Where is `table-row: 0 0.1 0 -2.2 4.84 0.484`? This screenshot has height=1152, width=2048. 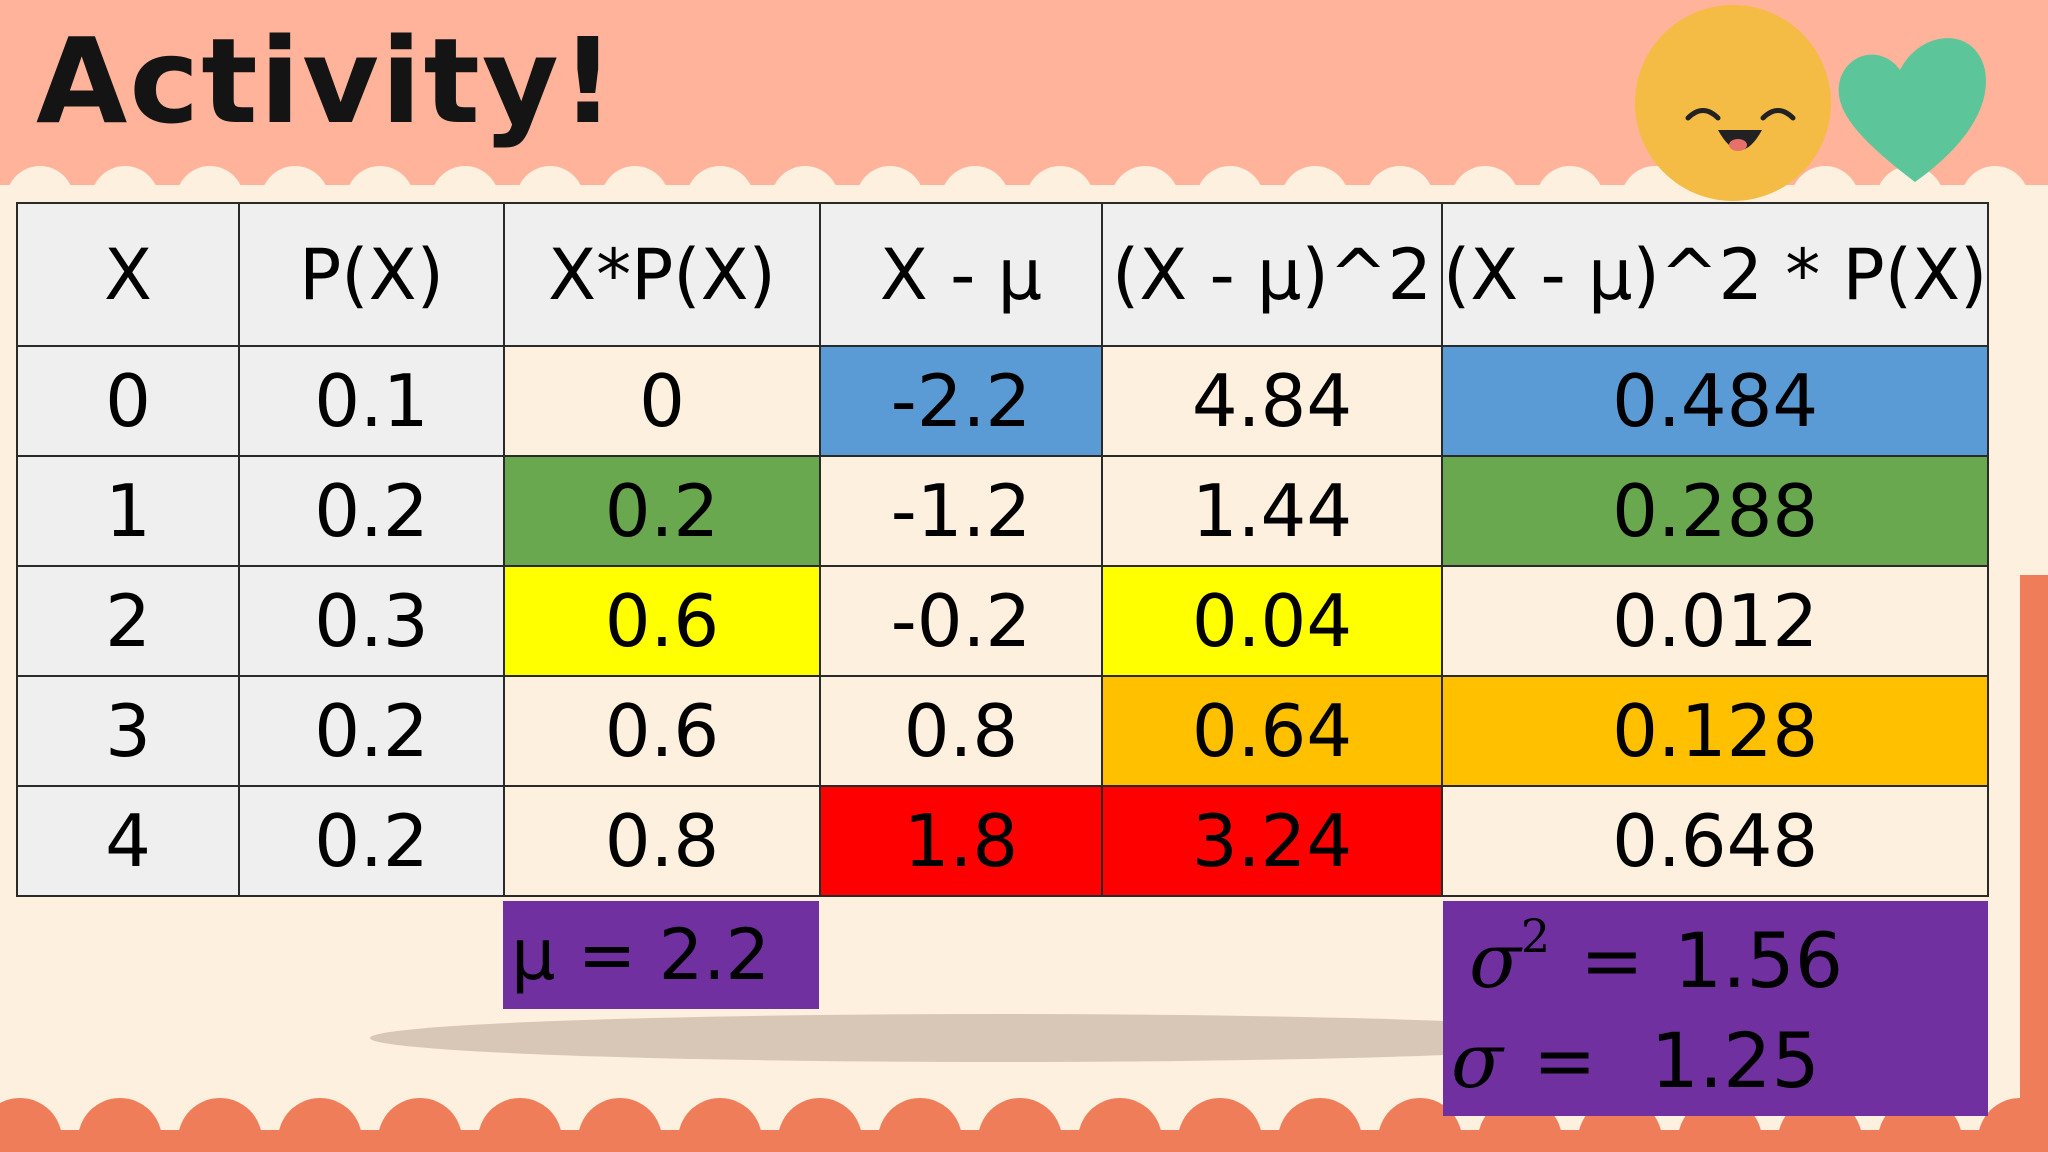
table-row: 0 0.1 0 -2.2 4.84 0.484 is located at coordinates (1003, 401).